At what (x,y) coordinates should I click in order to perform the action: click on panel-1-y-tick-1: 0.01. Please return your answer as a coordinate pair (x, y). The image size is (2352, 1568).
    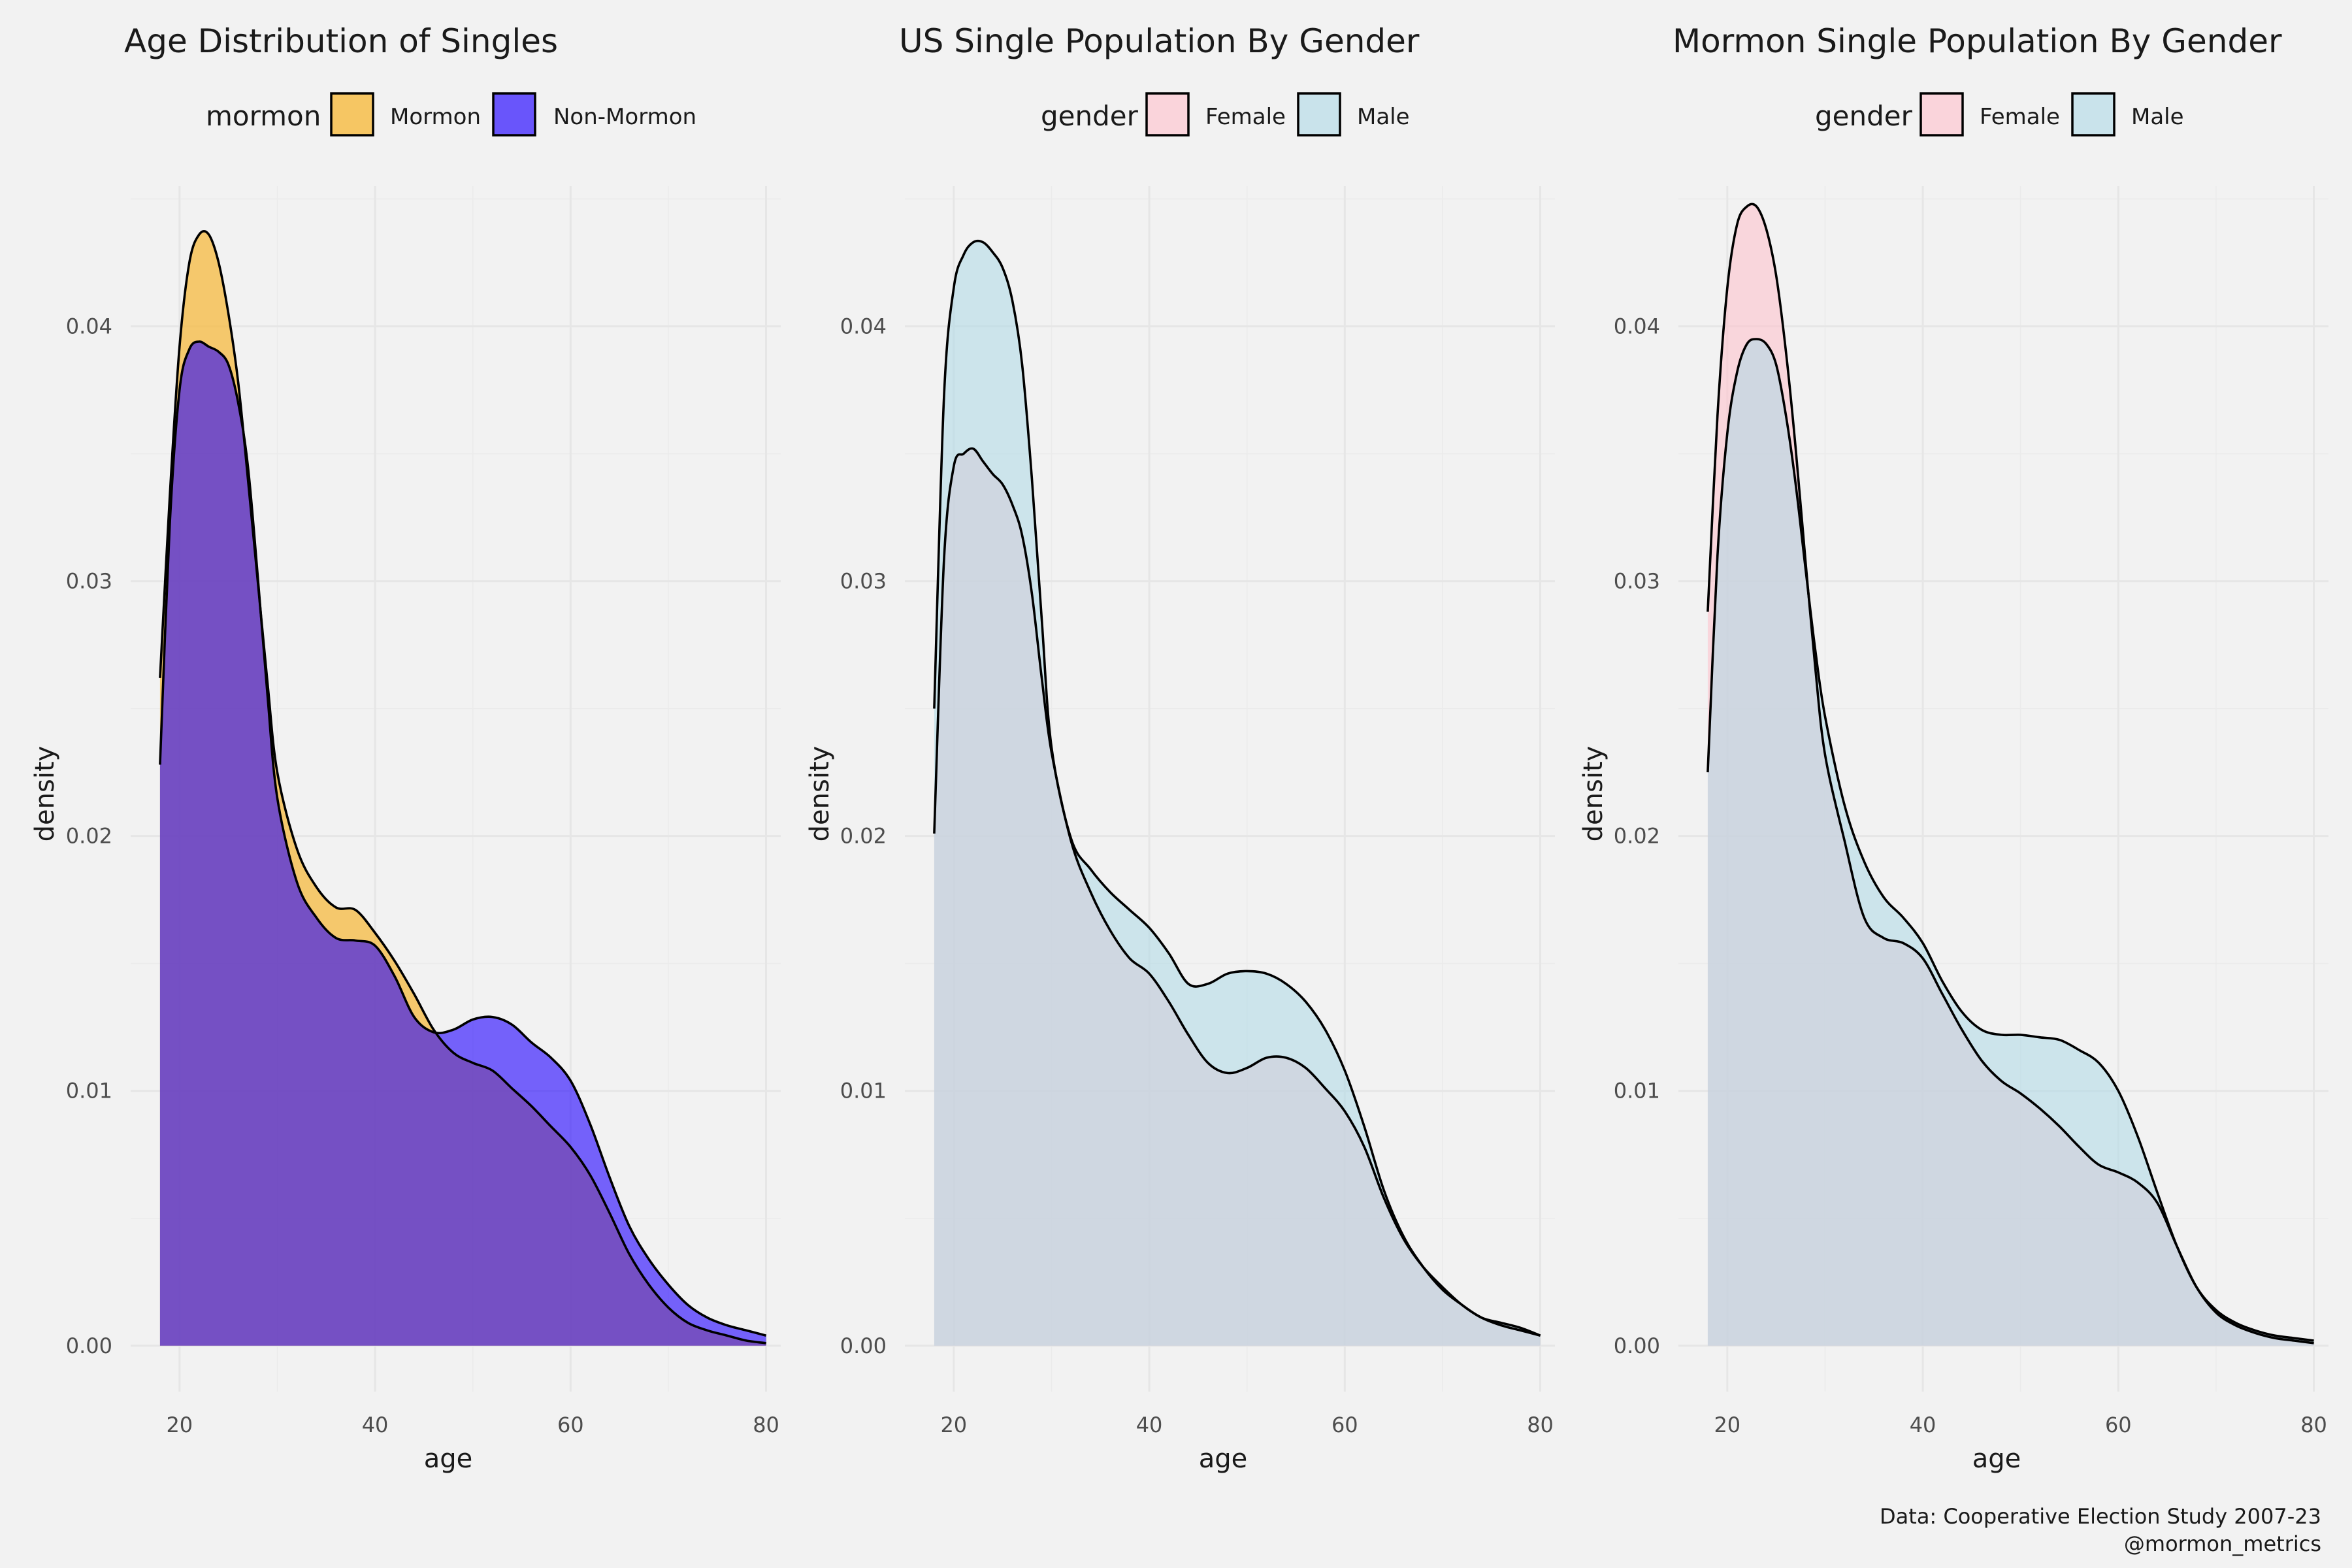
    Looking at the image, I should click on (89, 1091).